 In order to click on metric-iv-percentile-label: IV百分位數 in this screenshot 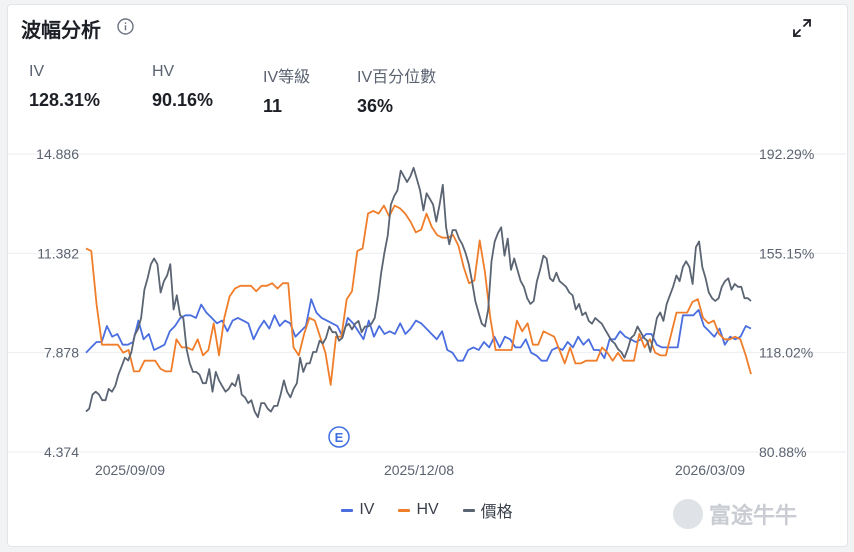, I will do `click(397, 77)`.